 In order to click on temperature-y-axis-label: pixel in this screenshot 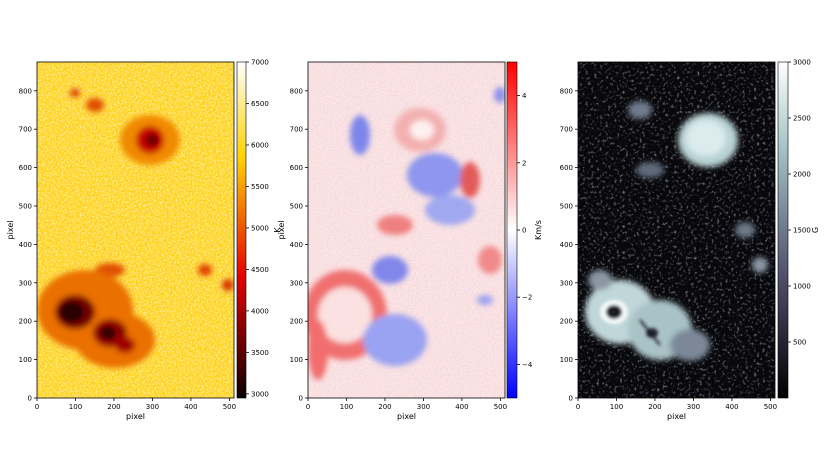, I will do `click(10, 230)`.